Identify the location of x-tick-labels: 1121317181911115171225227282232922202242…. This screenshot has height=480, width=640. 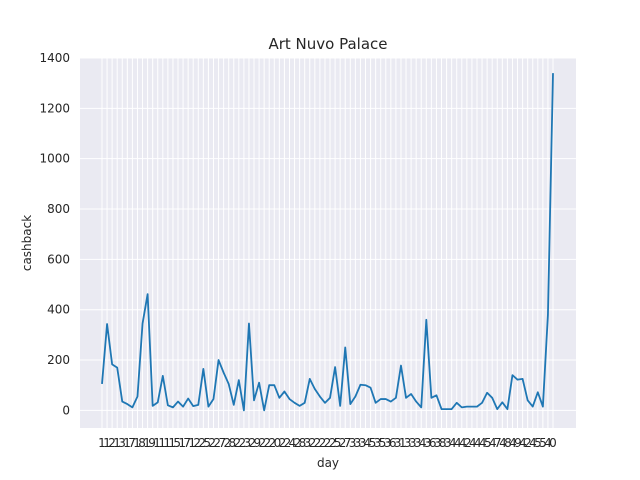
(327, 443).